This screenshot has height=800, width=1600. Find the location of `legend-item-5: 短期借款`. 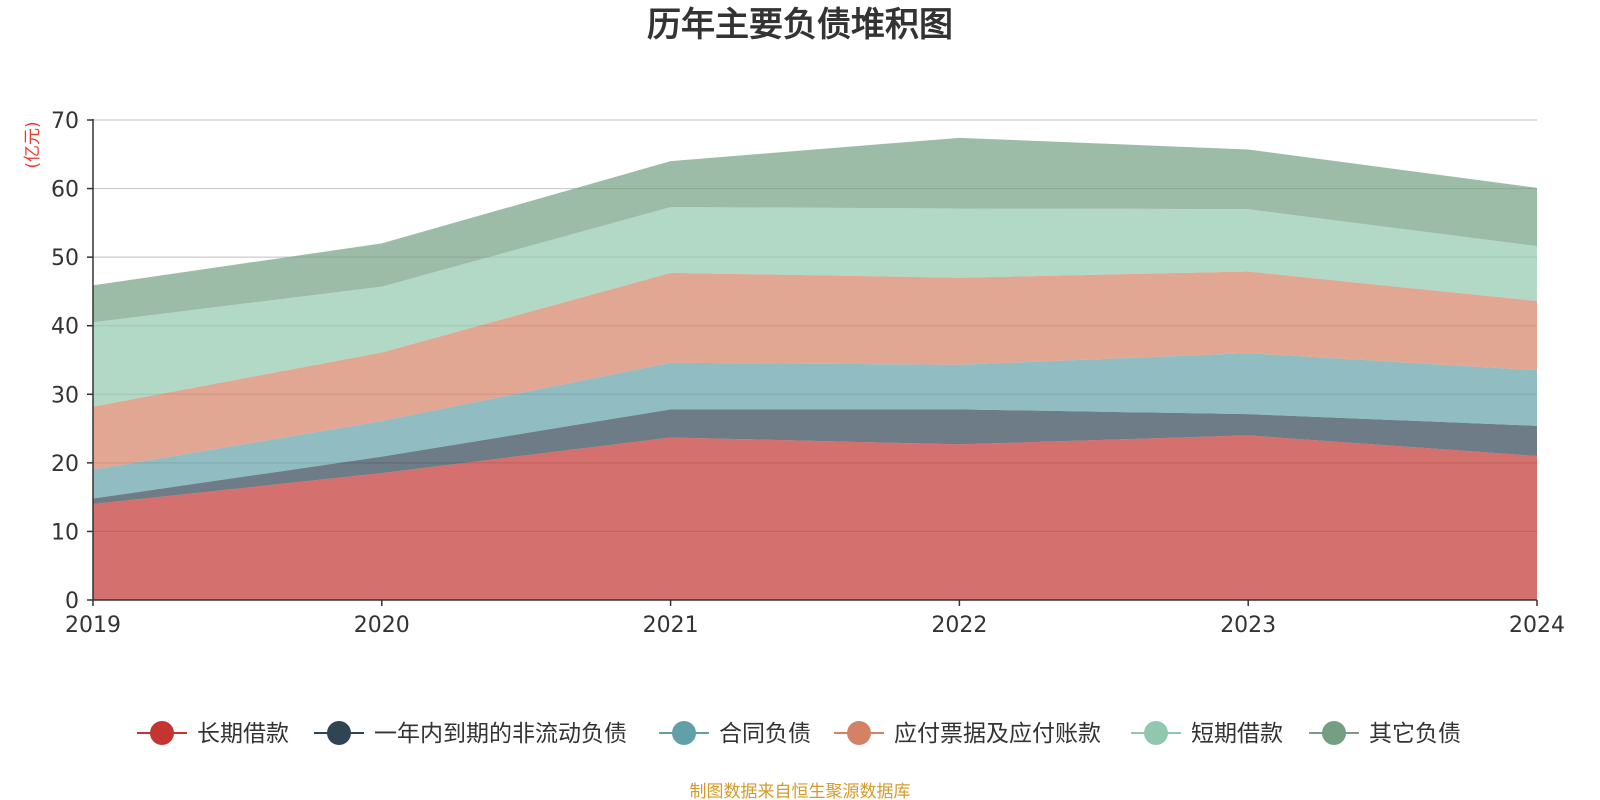

legend-item-5: 短期借款 is located at coordinates (1207, 734).